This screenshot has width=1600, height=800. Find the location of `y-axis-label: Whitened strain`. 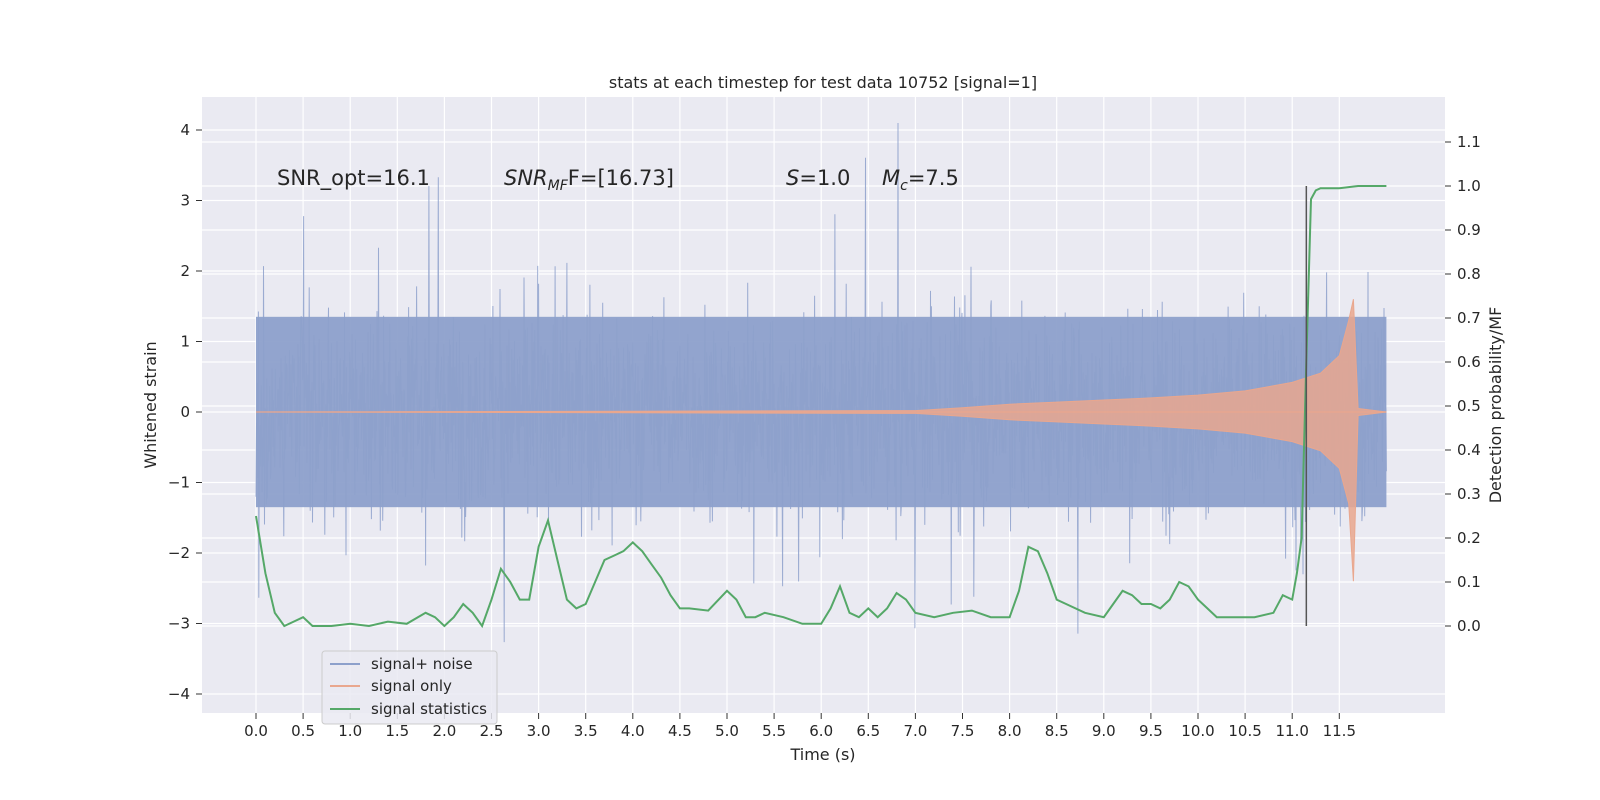

y-axis-label: Whitened strain is located at coordinates (150, 404).